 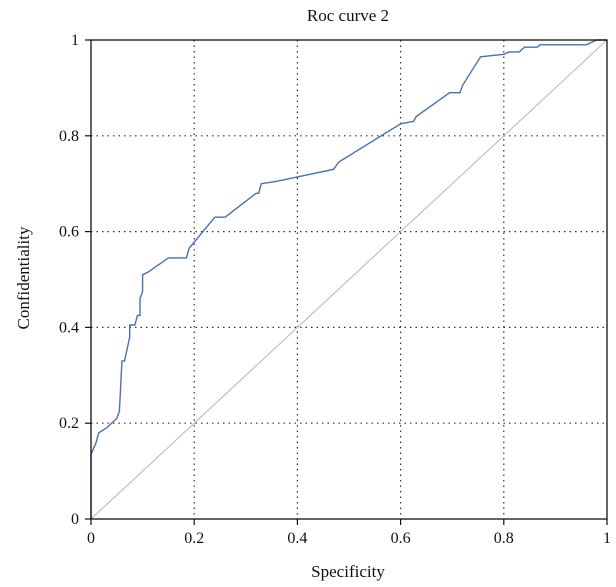 What do you see at coordinates (348, 15) in the screenshot?
I see `chart-title: Roc curve 2` at bounding box center [348, 15].